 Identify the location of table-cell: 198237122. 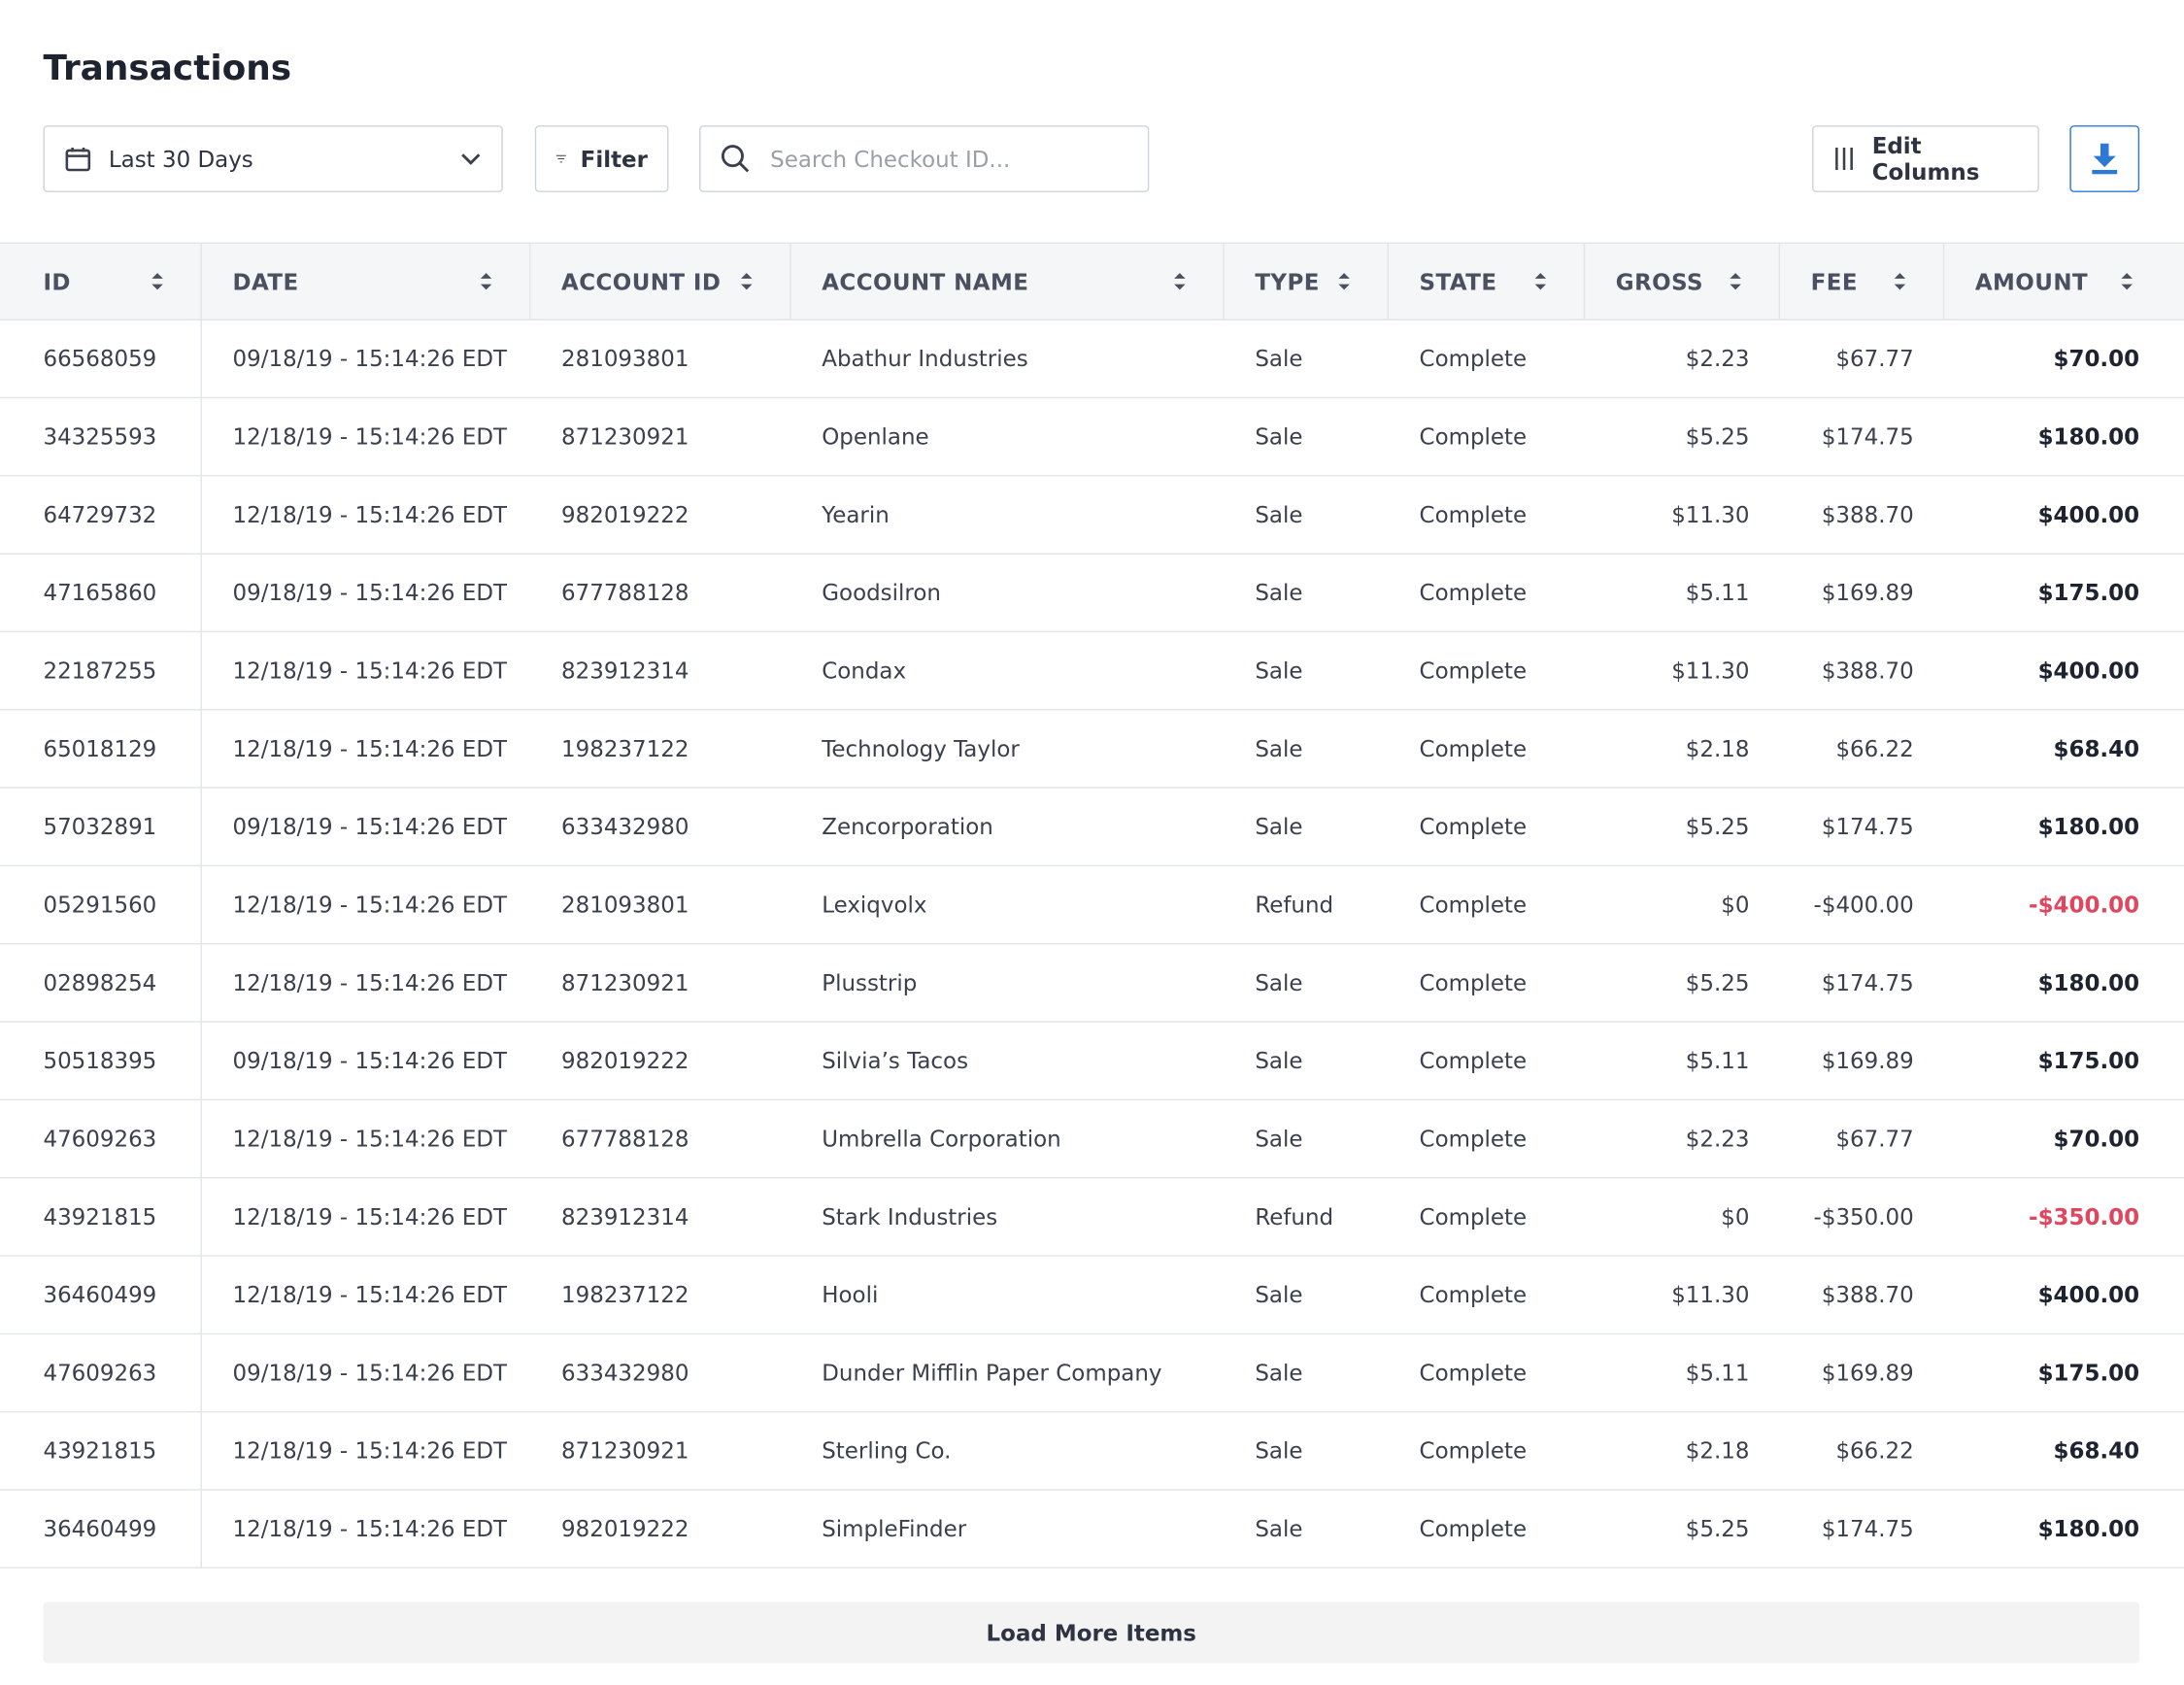
(625, 1294).